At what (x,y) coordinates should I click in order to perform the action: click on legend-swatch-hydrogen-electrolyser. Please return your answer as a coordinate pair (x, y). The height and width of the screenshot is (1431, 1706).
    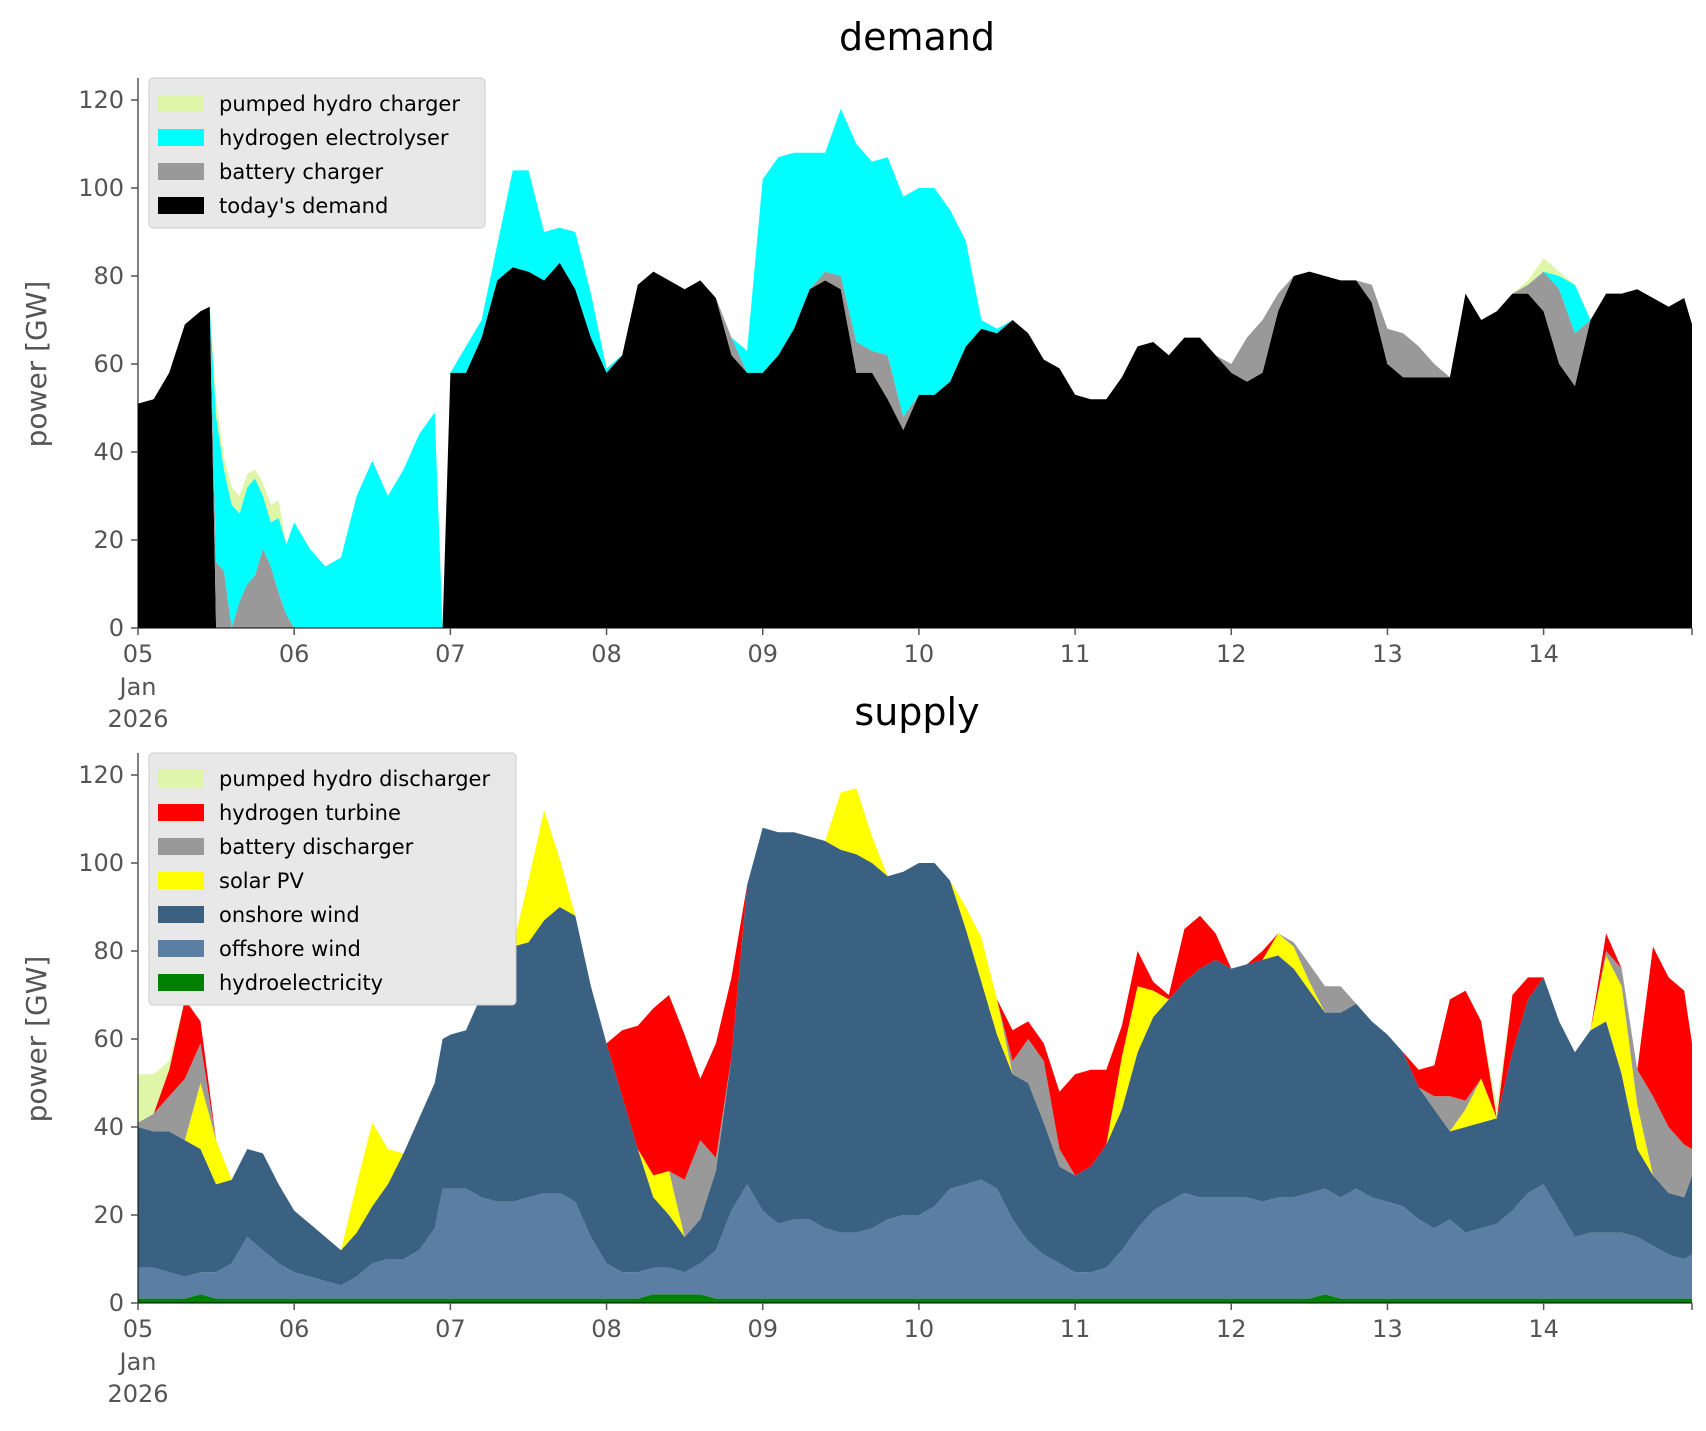
    Looking at the image, I should click on (181, 137).